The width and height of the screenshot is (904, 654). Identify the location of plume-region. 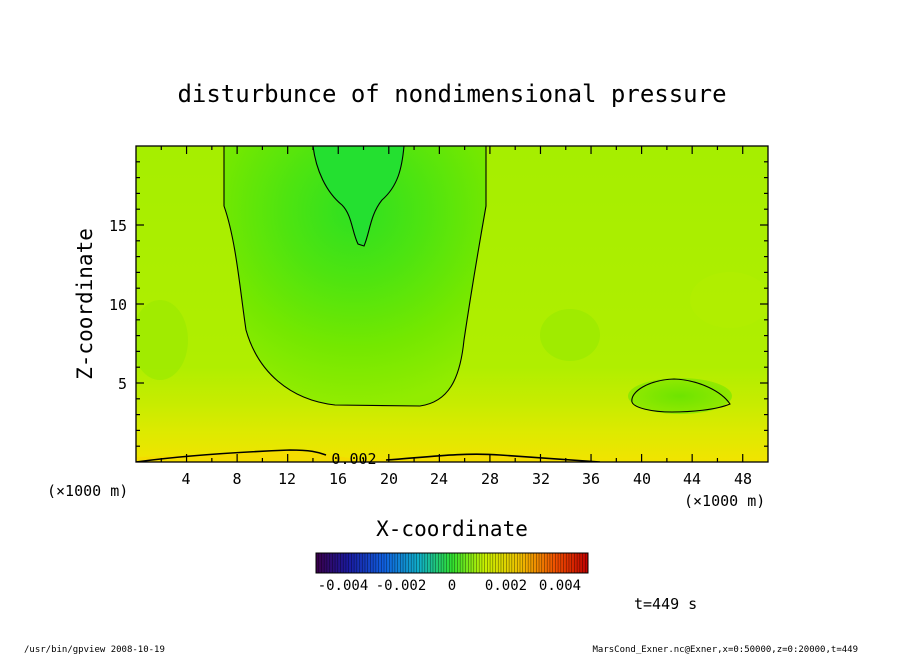
(355, 276).